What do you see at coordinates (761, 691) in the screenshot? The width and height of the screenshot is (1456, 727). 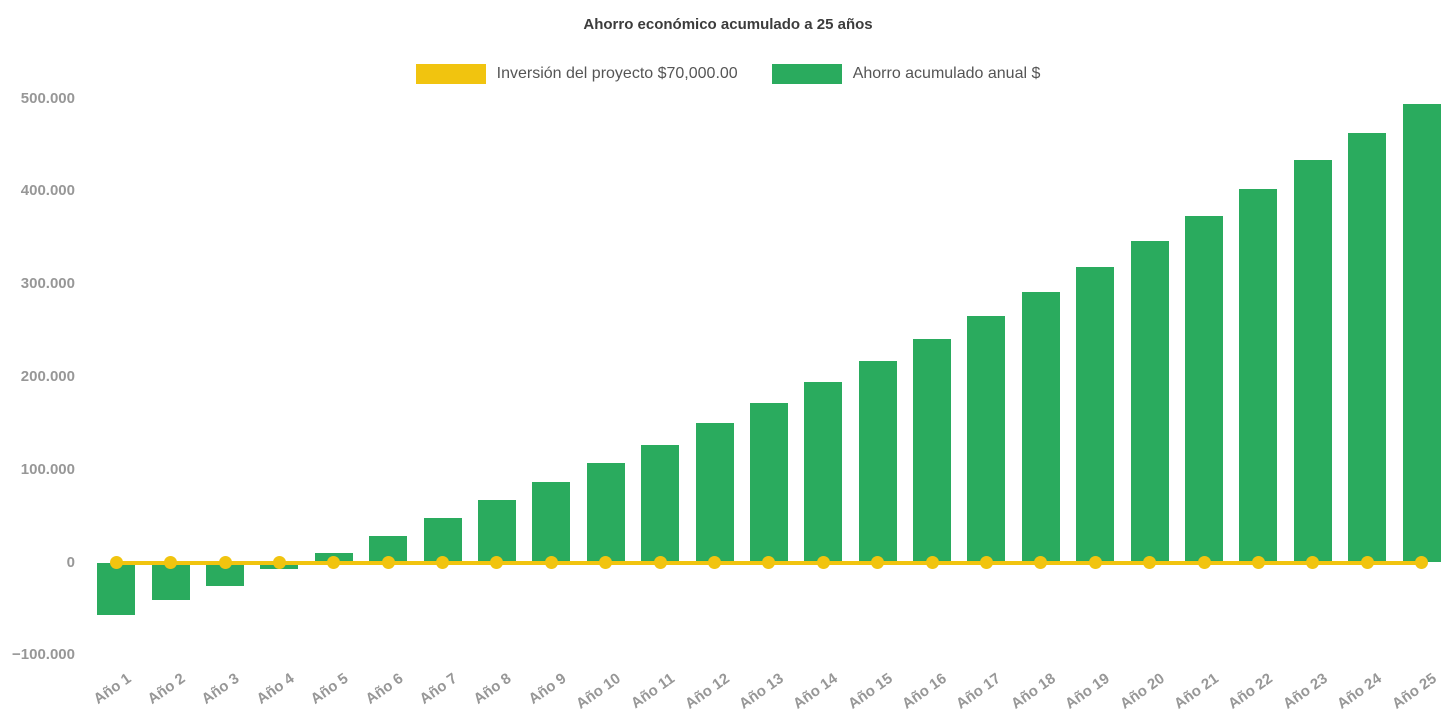 I see `x-axis-label: Año 13` at bounding box center [761, 691].